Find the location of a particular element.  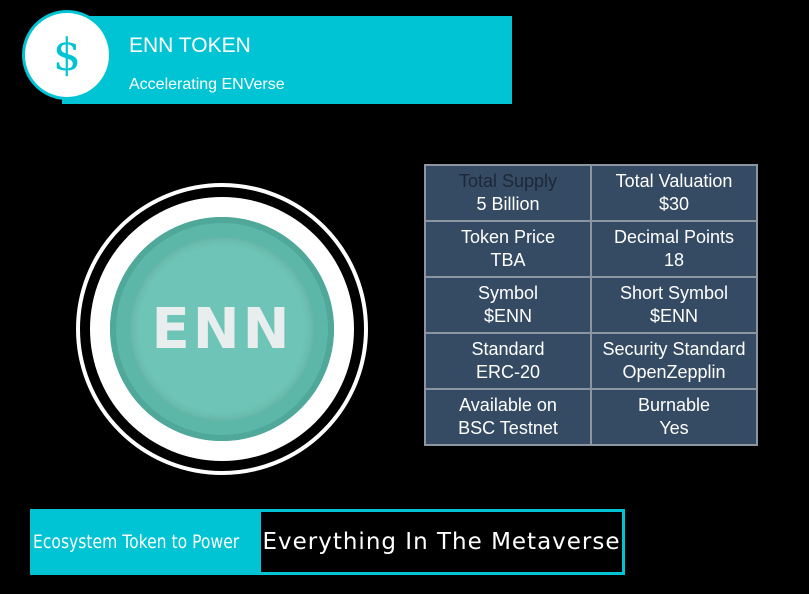

header-subtitle: Accelerating ENVerse is located at coordinates (207, 84).